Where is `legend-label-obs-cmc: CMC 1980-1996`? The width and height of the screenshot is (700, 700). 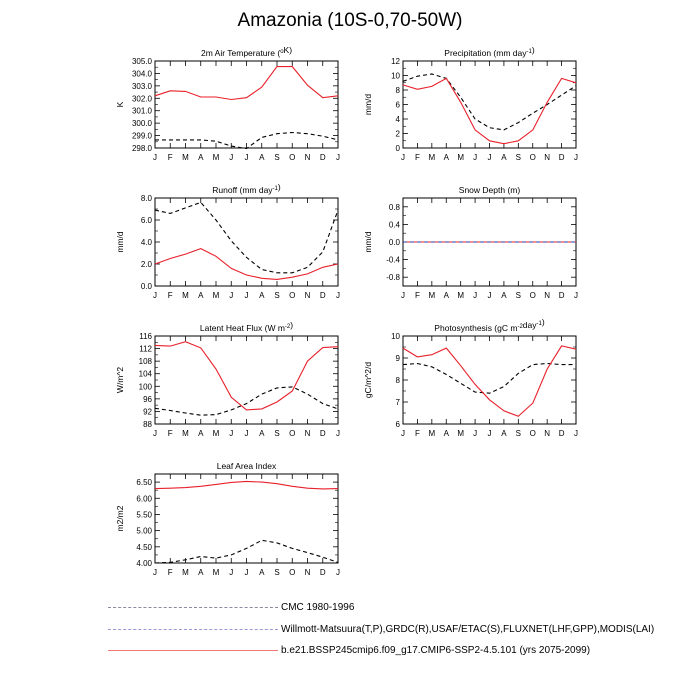
legend-label-obs-cmc: CMC 1980-1996 is located at coordinates (318, 607).